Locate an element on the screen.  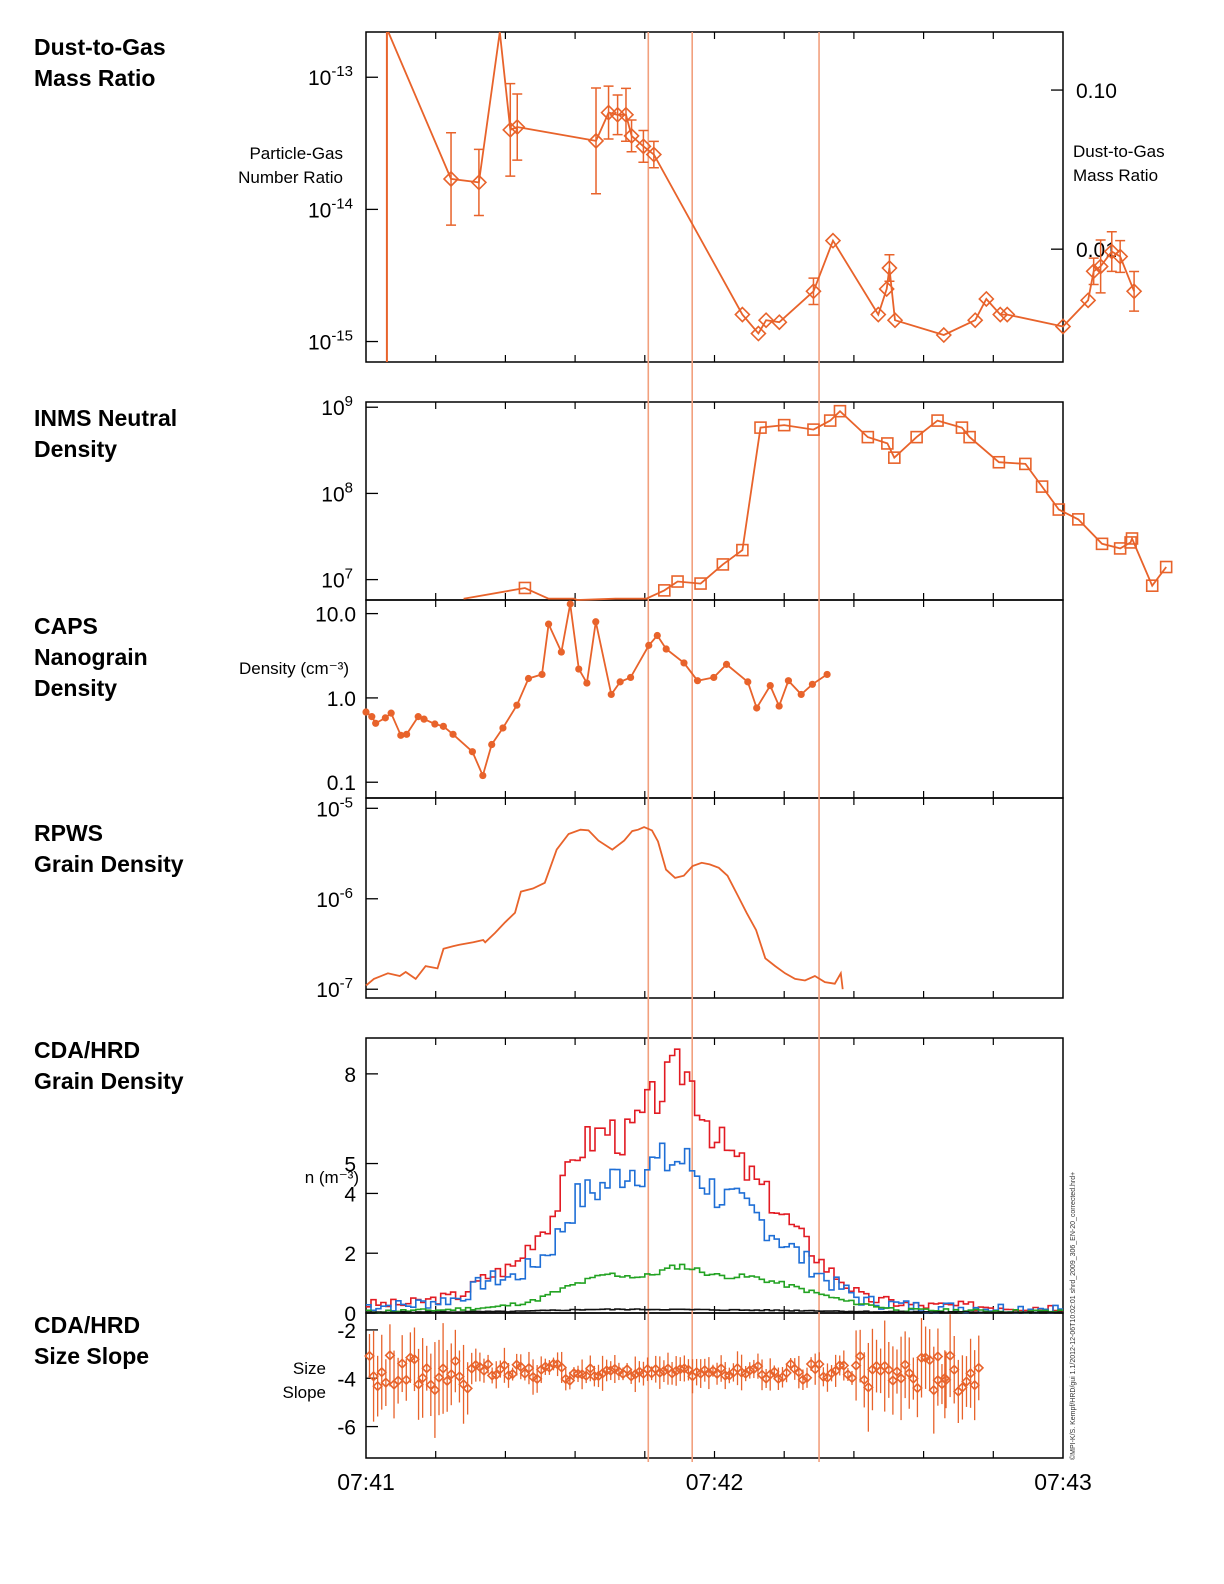
series-inms is located at coordinates (818, 502).